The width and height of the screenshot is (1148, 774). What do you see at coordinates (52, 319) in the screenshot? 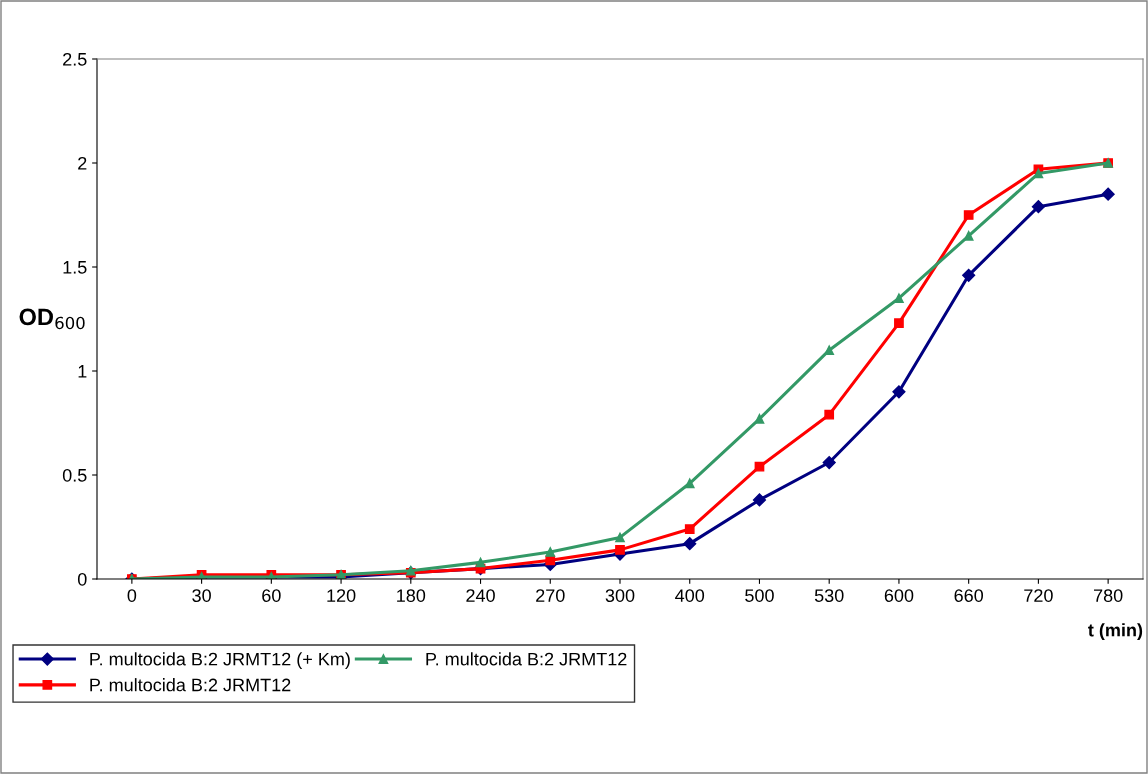
I see `y-axis-title: OD$_{600}$` at bounding box center [52, 319].